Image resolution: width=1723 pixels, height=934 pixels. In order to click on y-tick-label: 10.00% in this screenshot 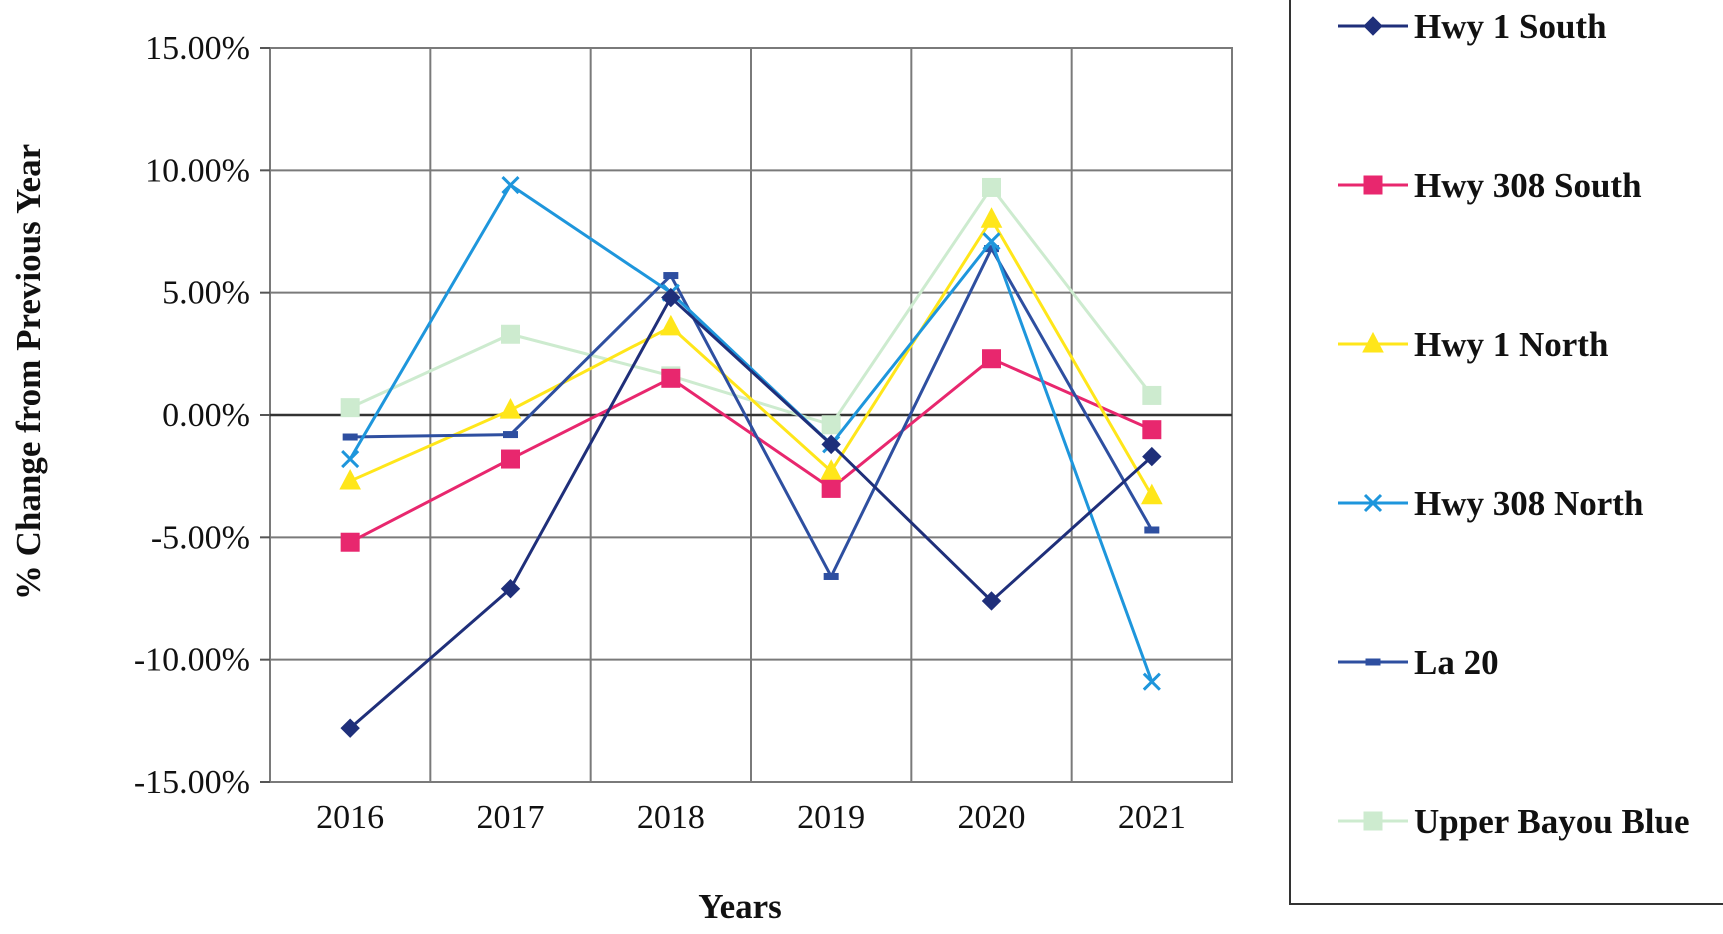, I will do `click(197, 170)`.